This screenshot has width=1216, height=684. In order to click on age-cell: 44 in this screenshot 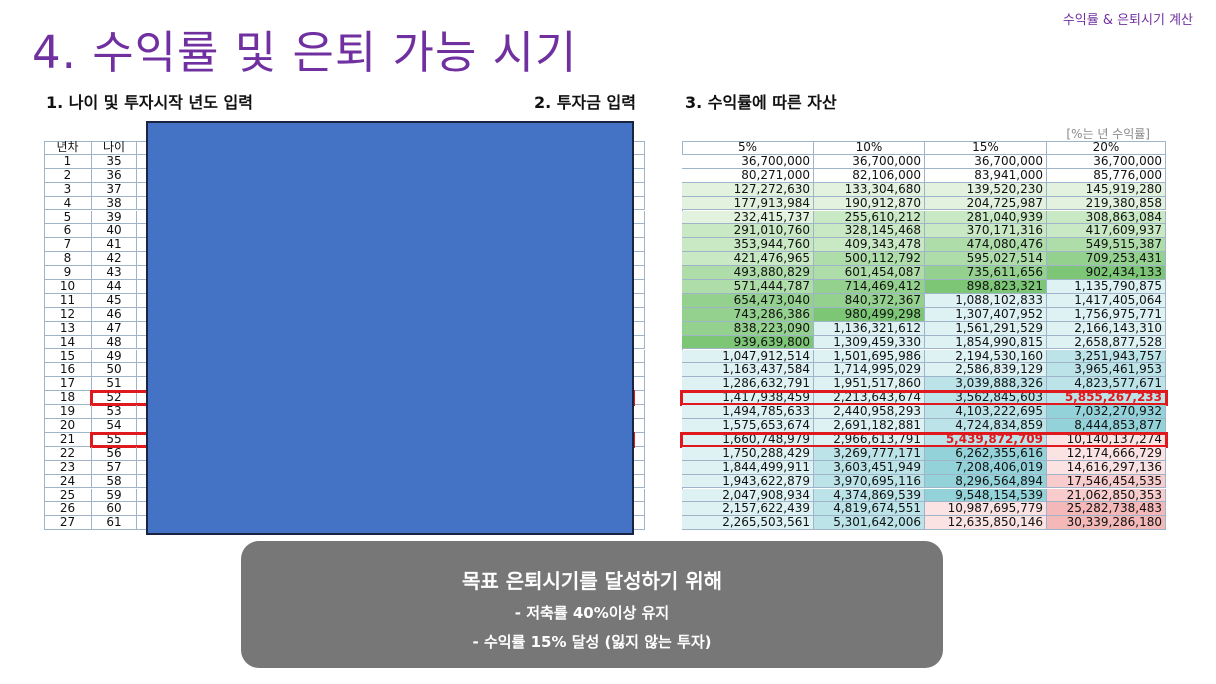, I will do `click(114, 287)`.